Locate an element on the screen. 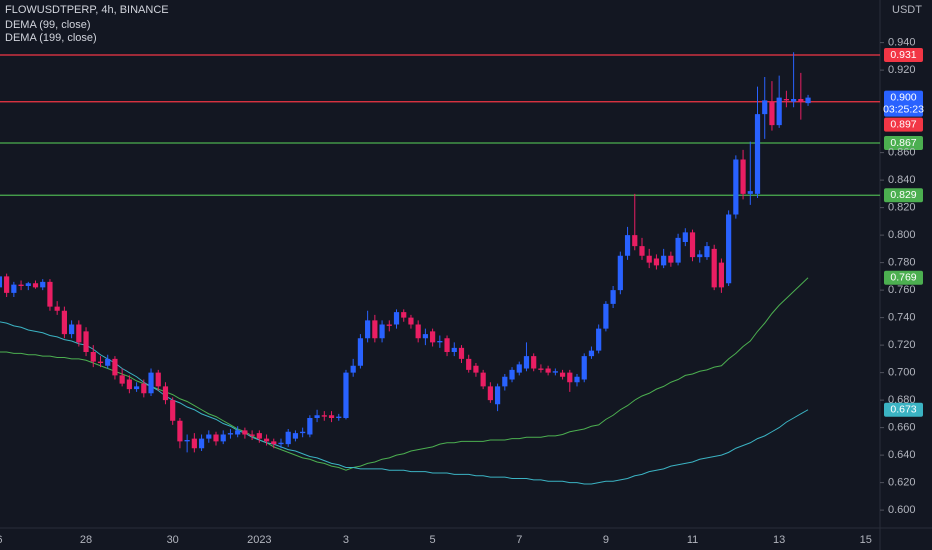 The height and width of the screenshot is (550, 932). price-tag-label: 03:25:23 is located at coordinates (903, 109).